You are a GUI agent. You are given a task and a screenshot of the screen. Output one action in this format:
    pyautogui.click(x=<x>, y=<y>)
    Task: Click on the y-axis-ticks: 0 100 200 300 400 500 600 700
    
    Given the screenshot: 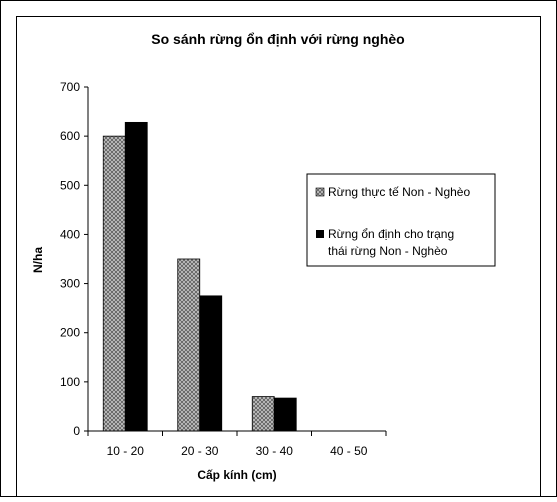 What is the action you would take?
    pyautogui.click(x=74, y=259)
    